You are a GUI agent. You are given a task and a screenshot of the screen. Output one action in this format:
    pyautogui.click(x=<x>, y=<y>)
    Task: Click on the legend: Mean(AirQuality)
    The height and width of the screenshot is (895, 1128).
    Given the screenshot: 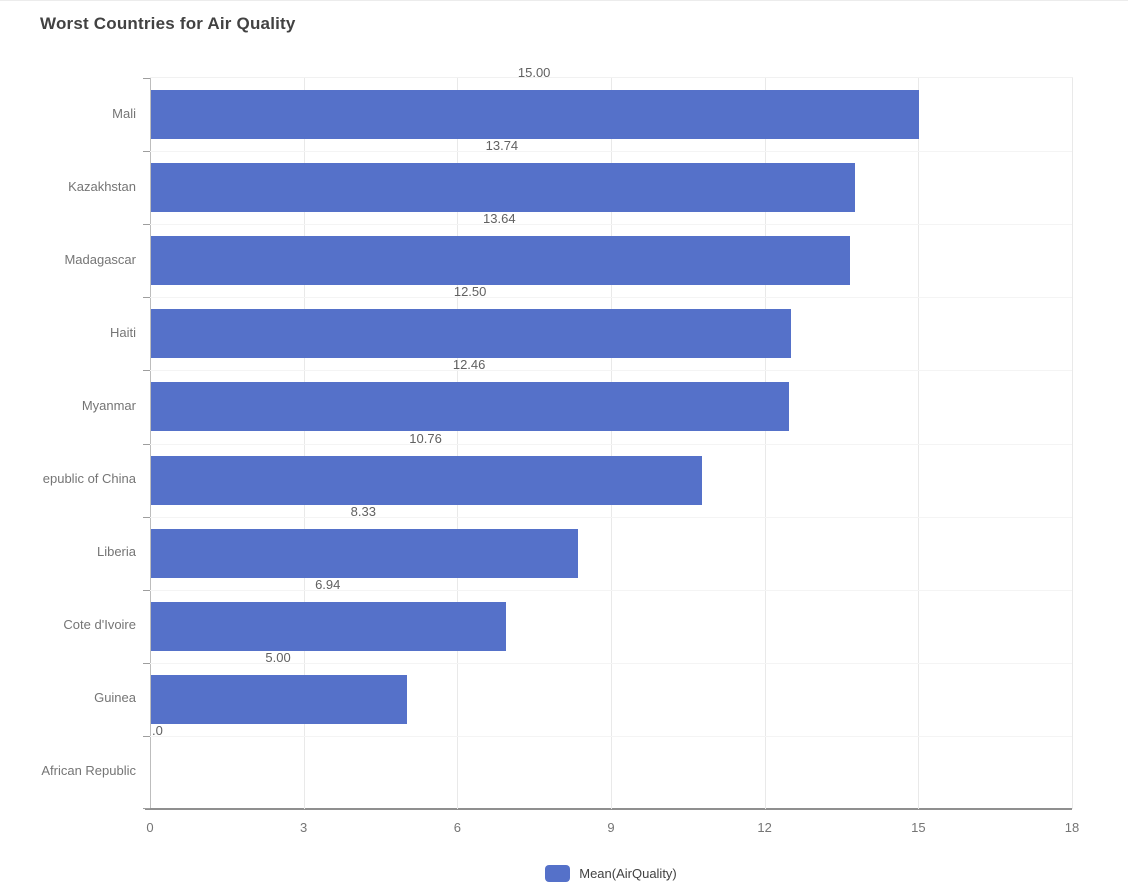 What is the action you would take?
    pyautogui.click(x=611, y=873)
    